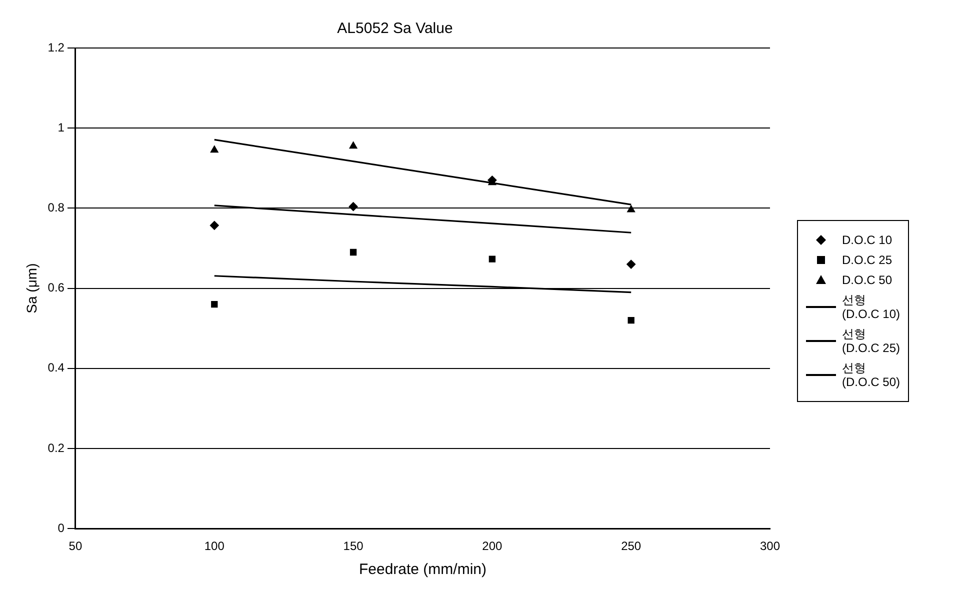  I want to click on x-tick-label: 50, so click(75, 546).